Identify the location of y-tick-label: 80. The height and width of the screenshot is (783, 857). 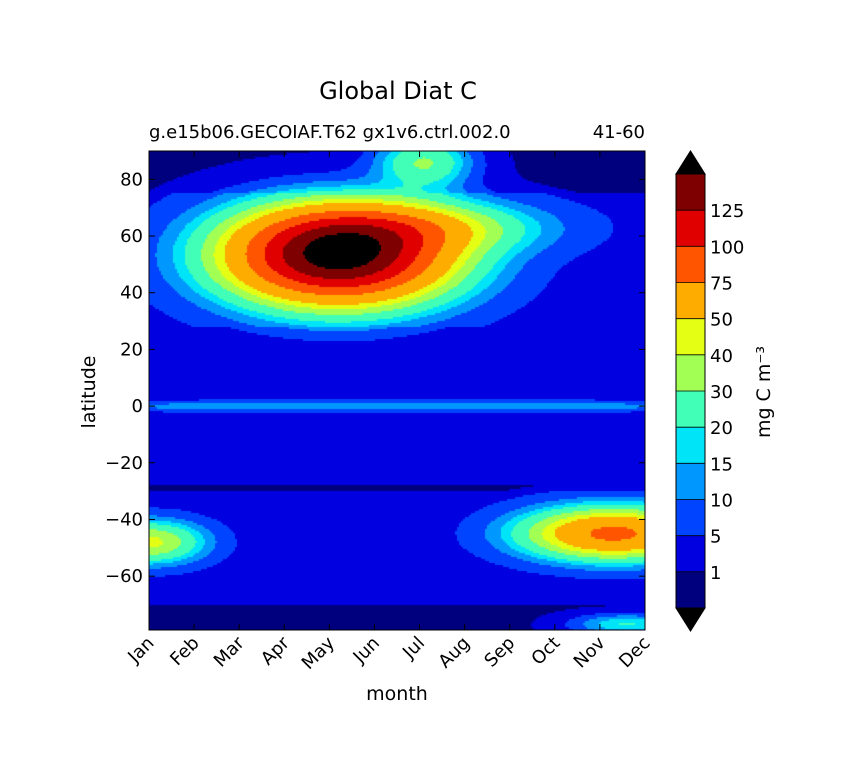
(131, 179).